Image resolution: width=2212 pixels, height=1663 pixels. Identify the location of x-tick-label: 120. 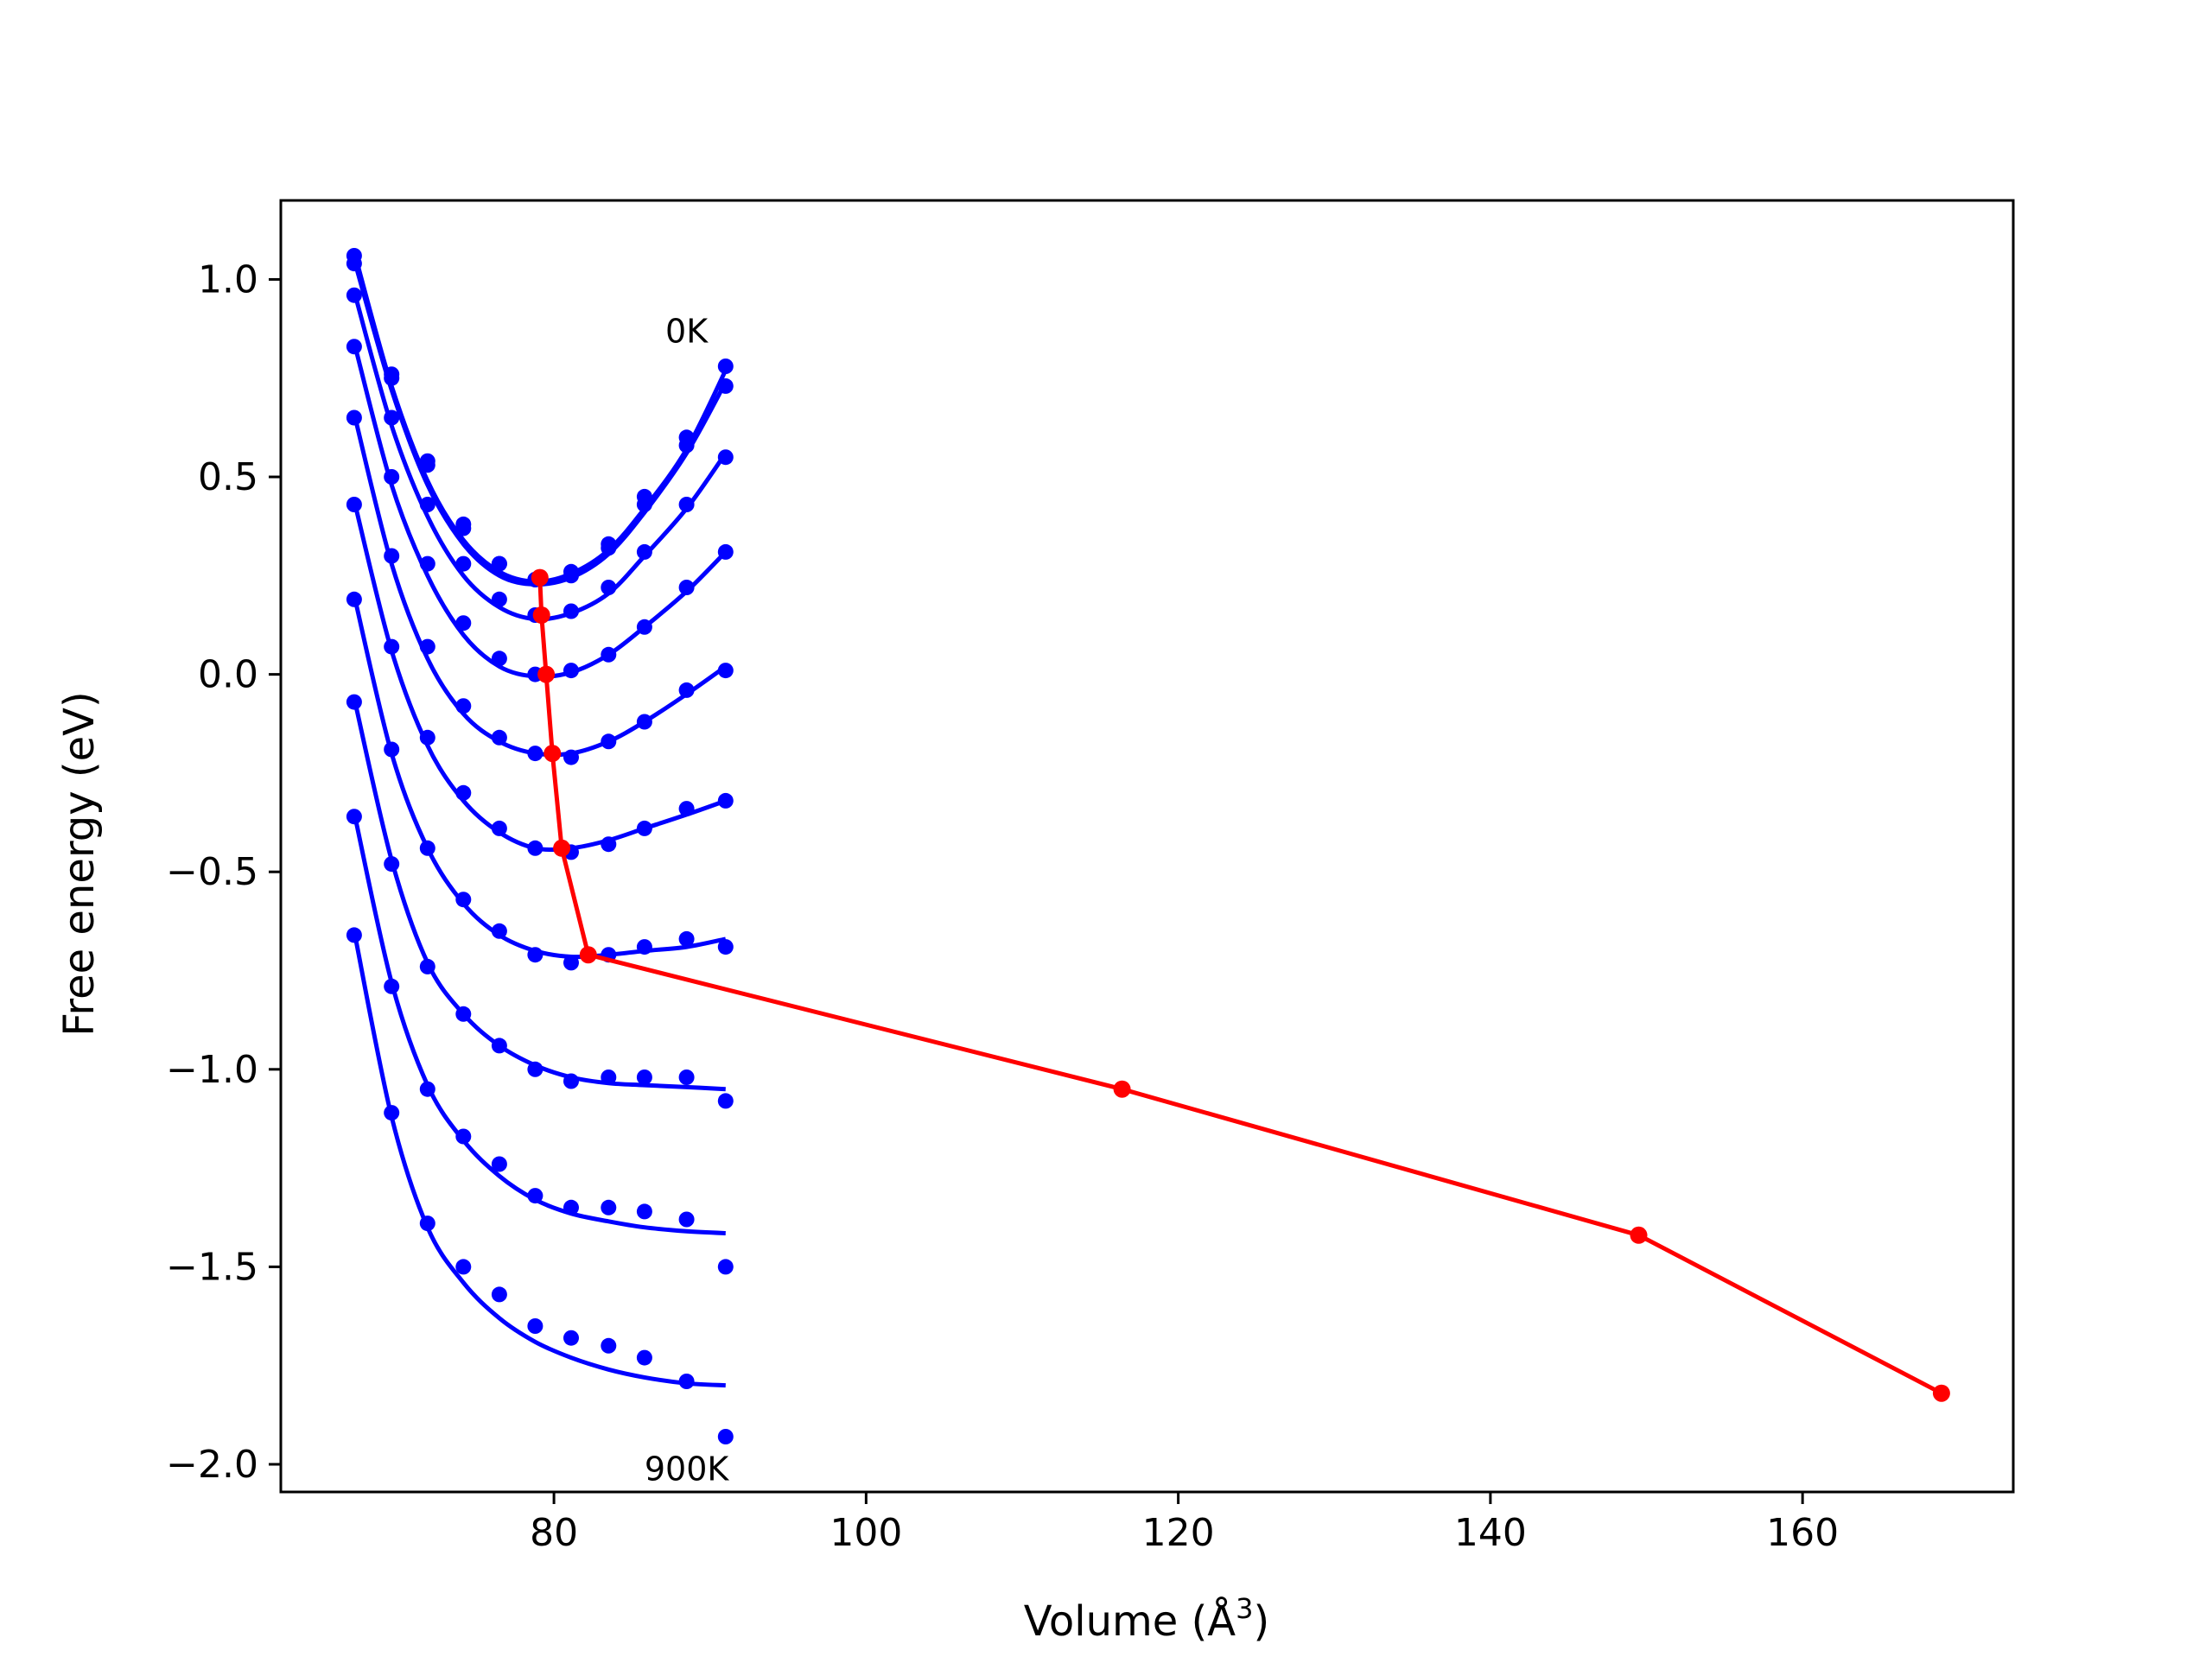
(1178, 1533).